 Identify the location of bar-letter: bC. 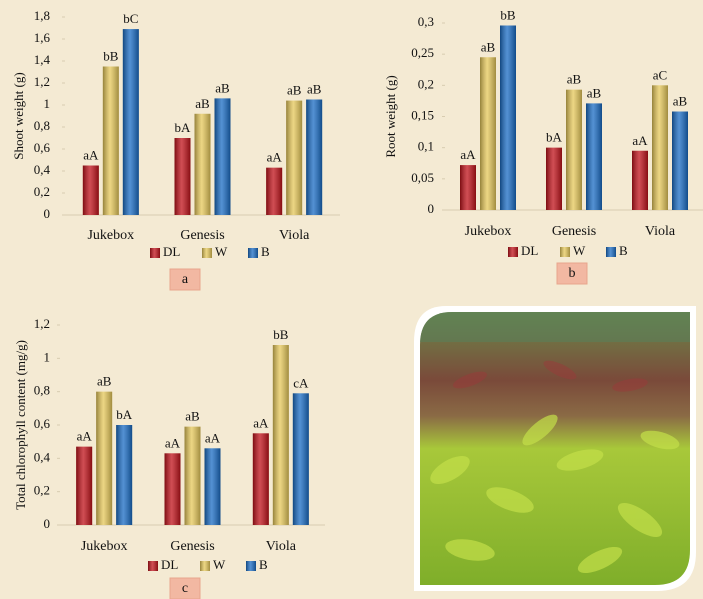
(130, 18).